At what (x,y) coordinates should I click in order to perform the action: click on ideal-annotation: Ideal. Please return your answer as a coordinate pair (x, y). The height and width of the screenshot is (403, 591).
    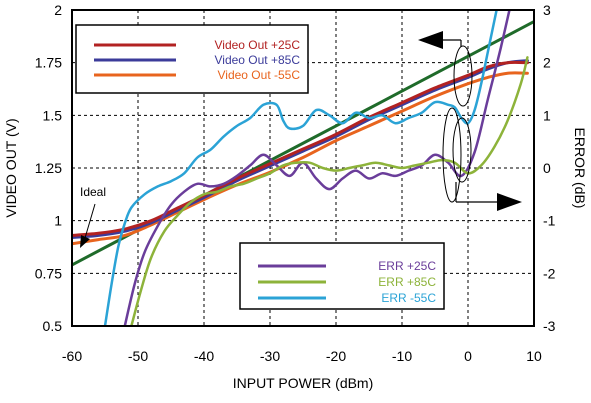
    Looking at the image, I should click on (93, 216).